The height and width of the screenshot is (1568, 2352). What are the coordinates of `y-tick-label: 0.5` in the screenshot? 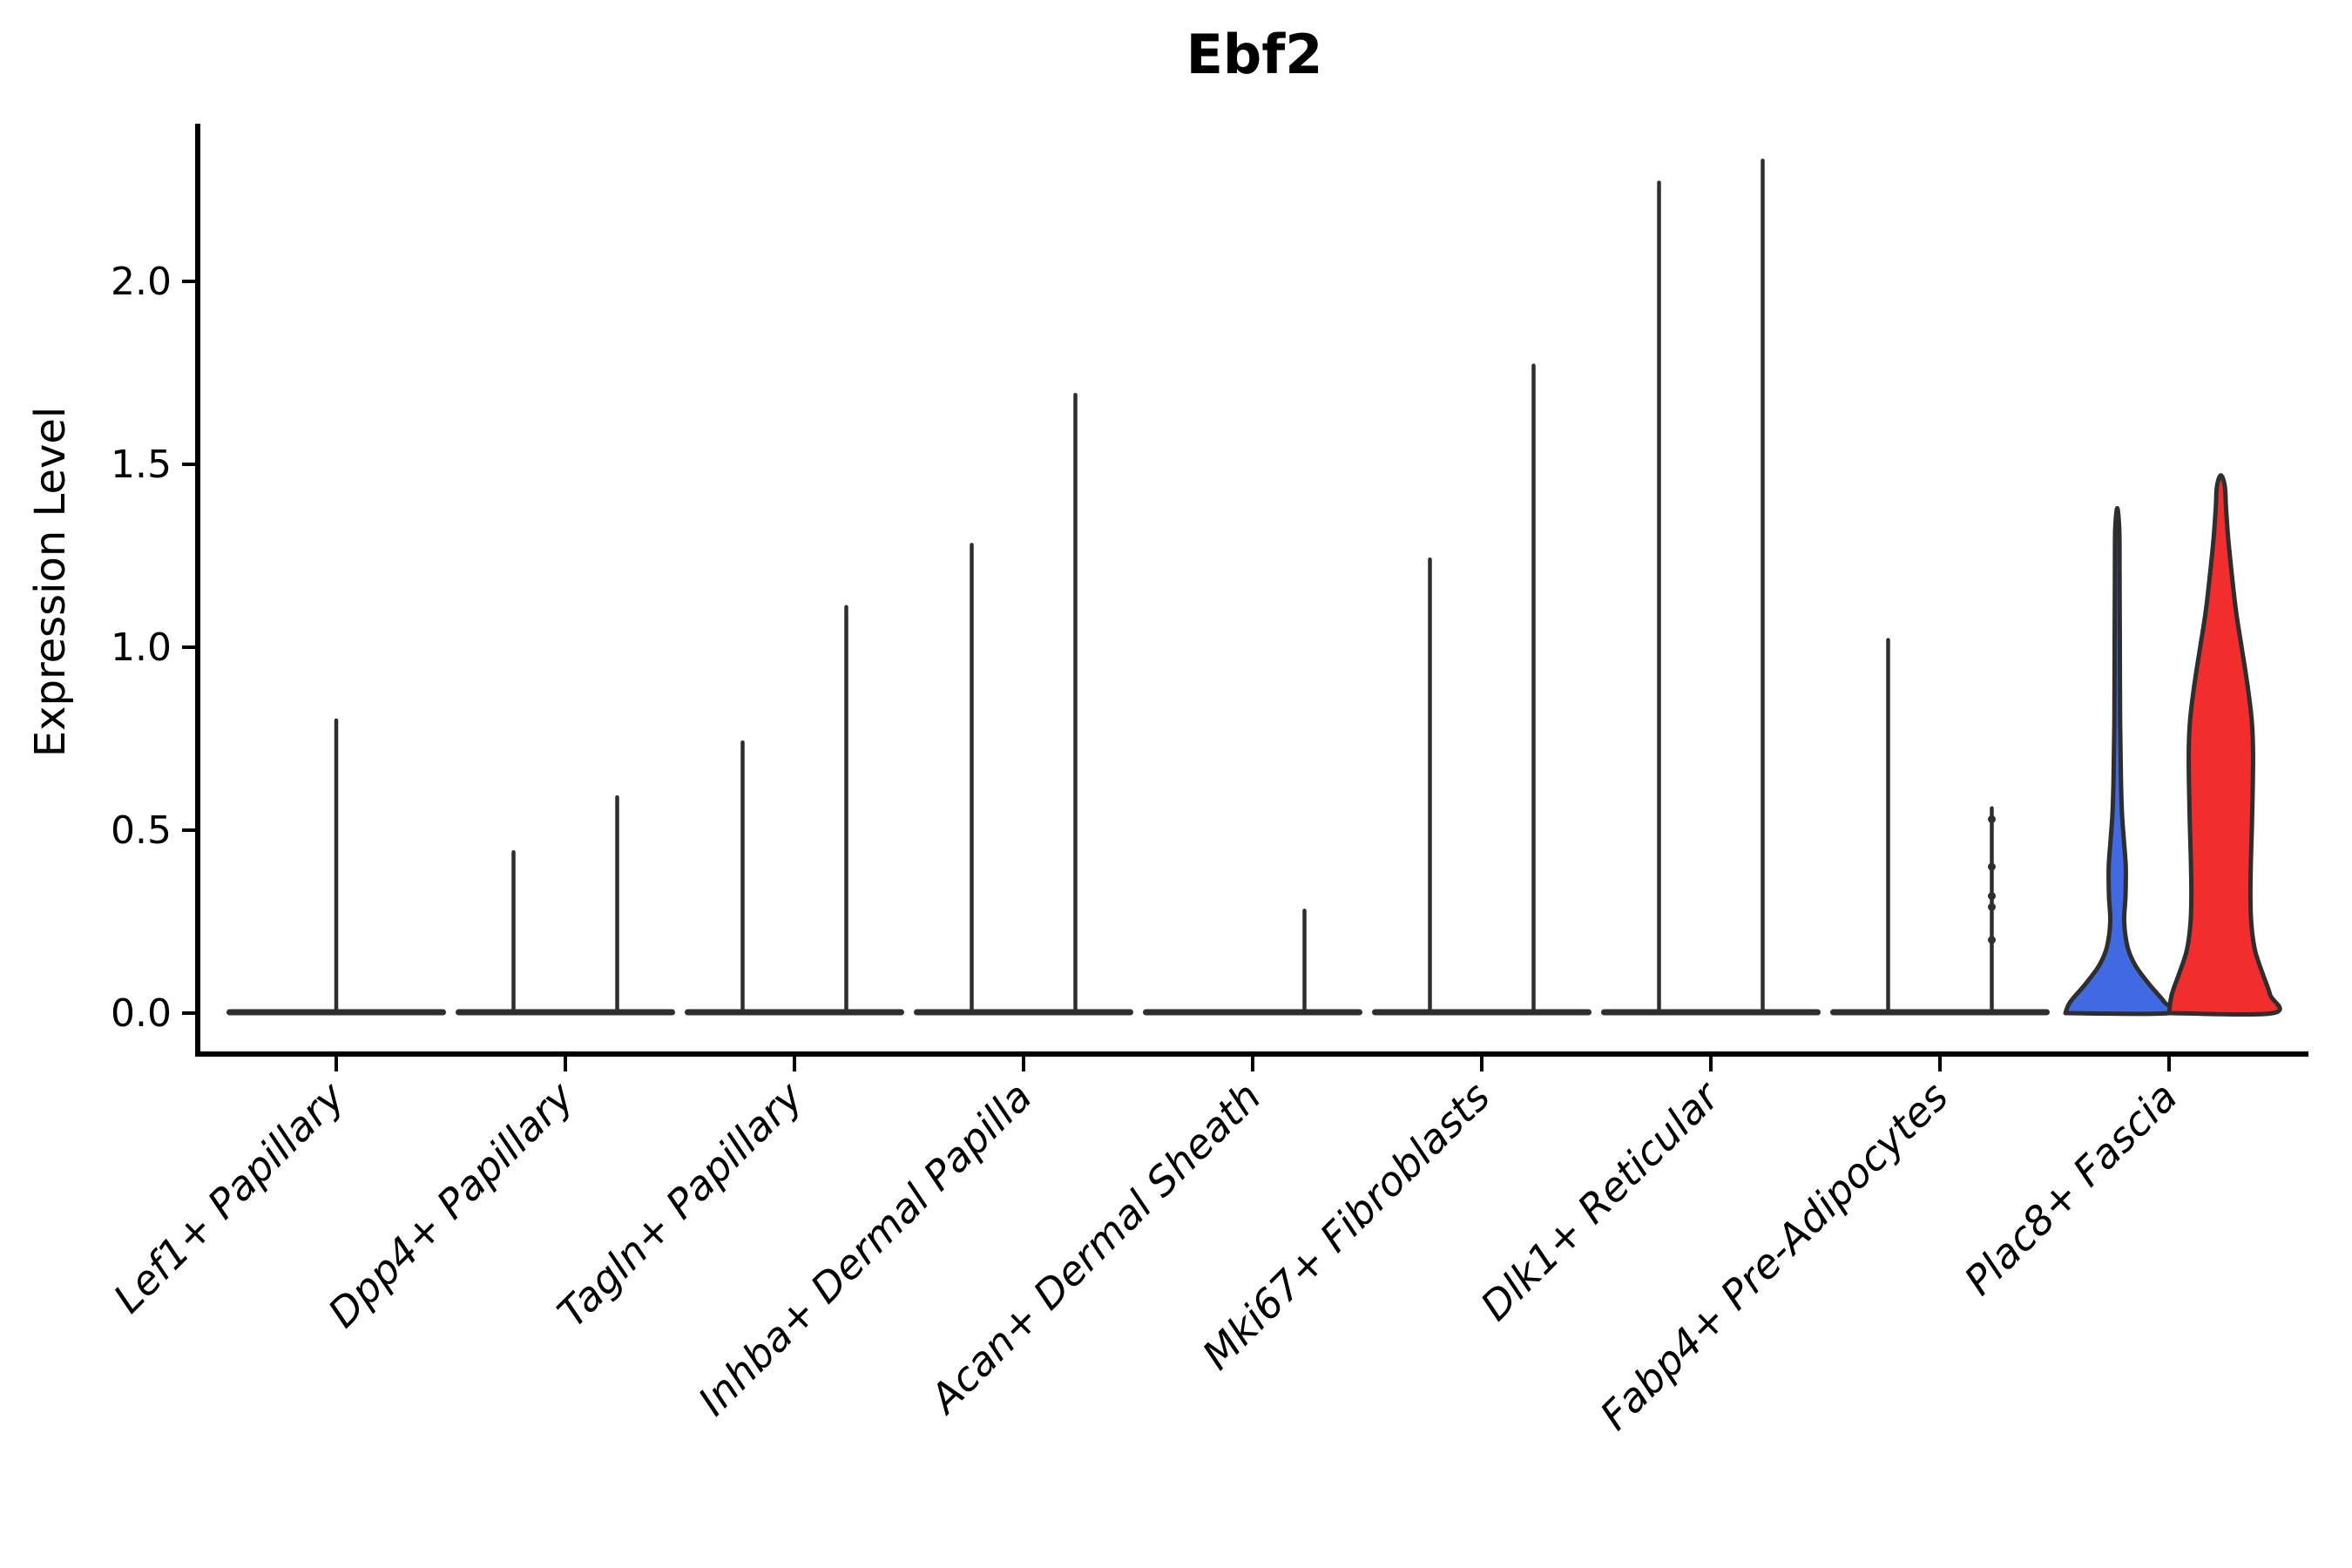 It's located at (141, 830).